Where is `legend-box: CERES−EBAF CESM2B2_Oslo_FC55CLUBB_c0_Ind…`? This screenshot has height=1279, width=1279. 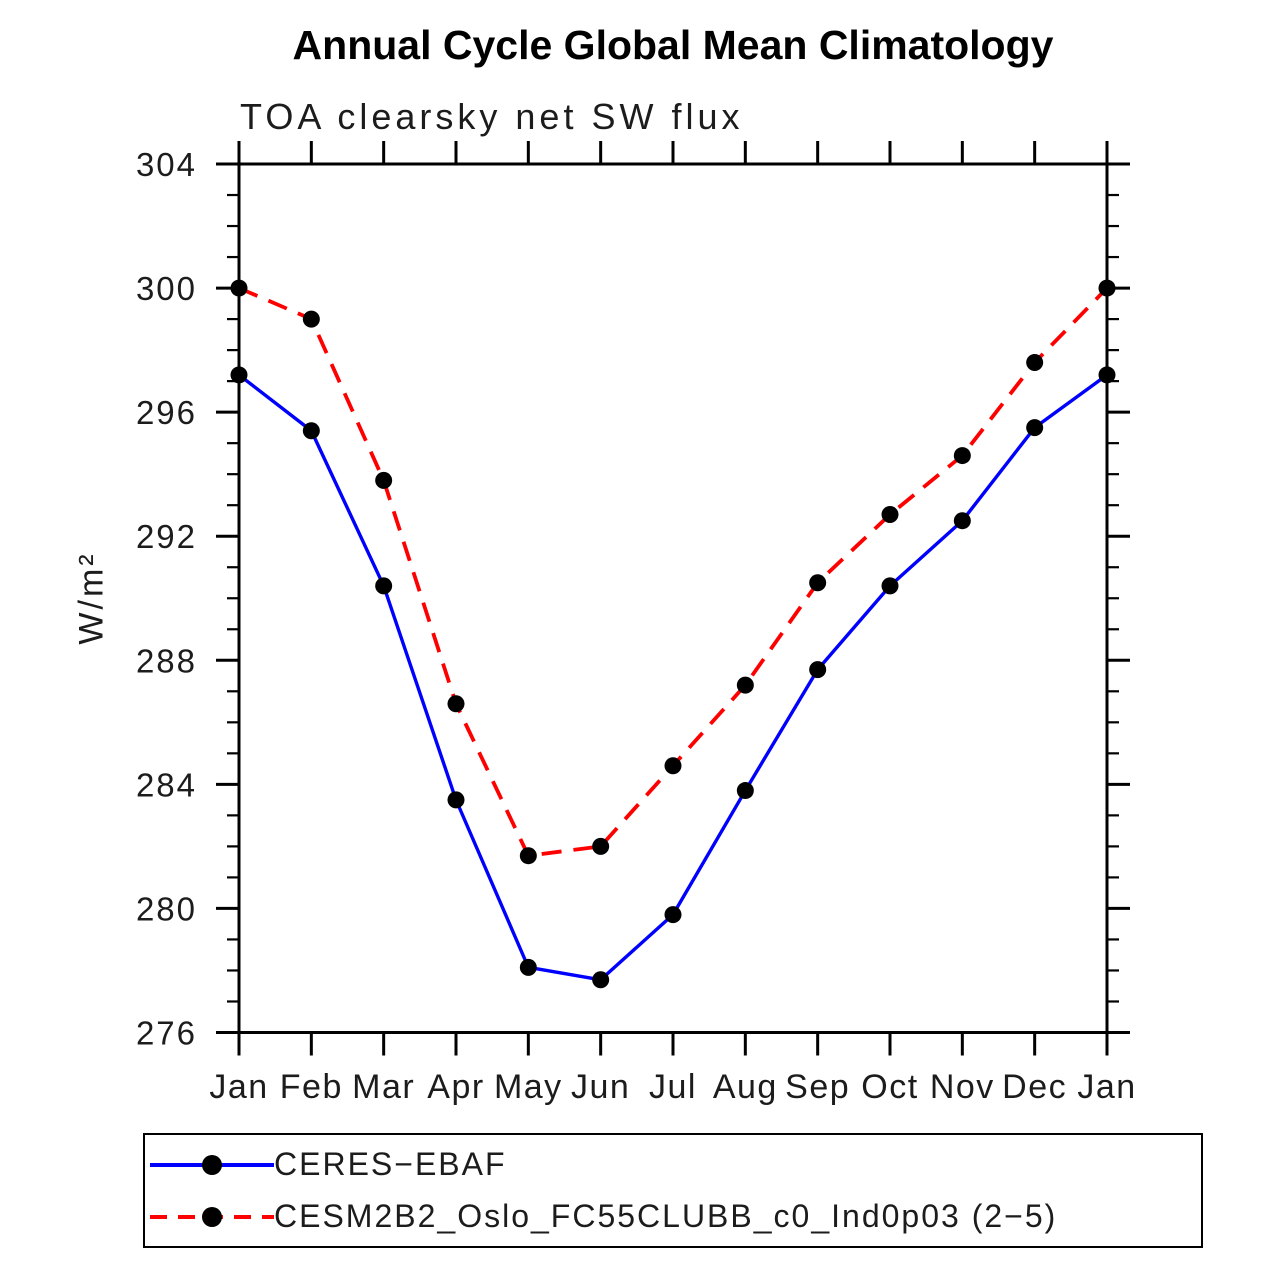
legend-box: CERES−EBAF CESM2B2_Oslo_FC55CLUBB_c0_Ind… is located at coordinates (673, 1190).